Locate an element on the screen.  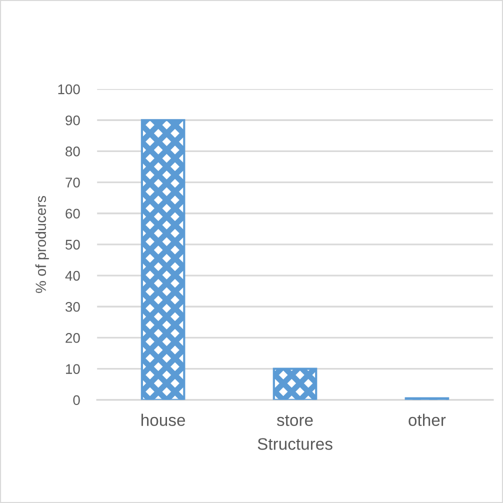
x-axis-title: Structures is located at coordinates (295, 444).